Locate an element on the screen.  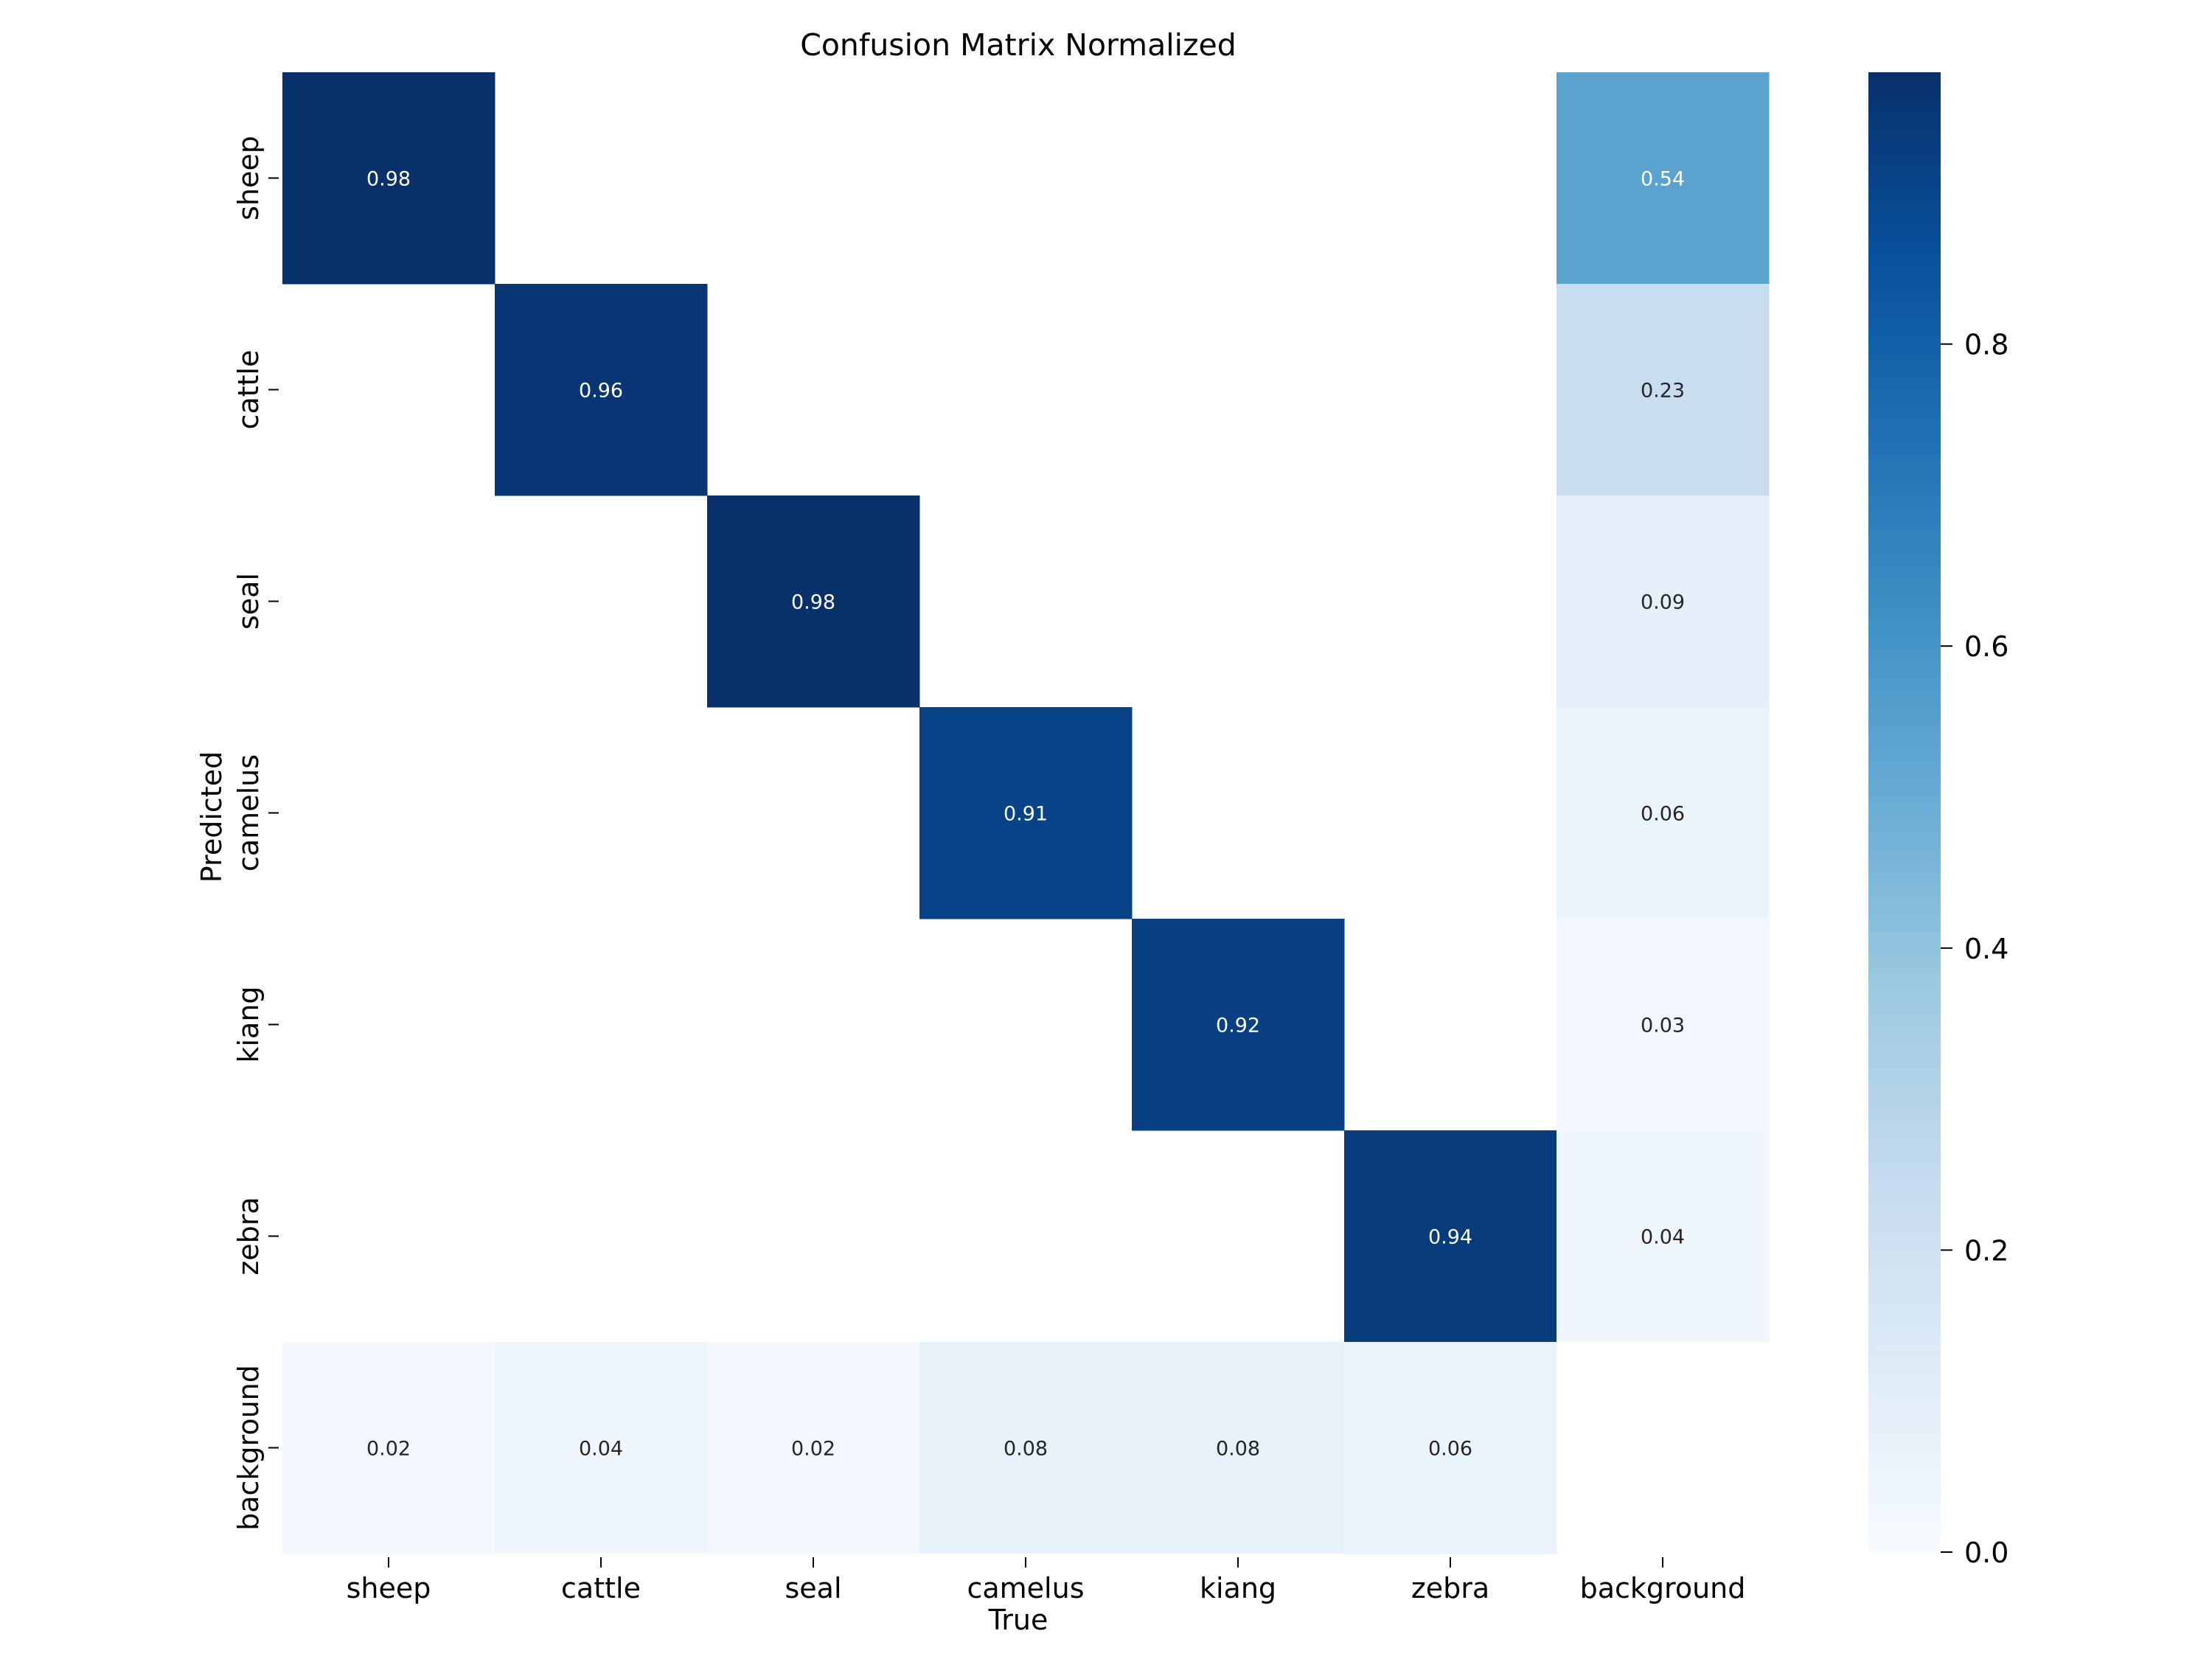
x-tick-label: camelus is located at coordinates (1025, 1588).